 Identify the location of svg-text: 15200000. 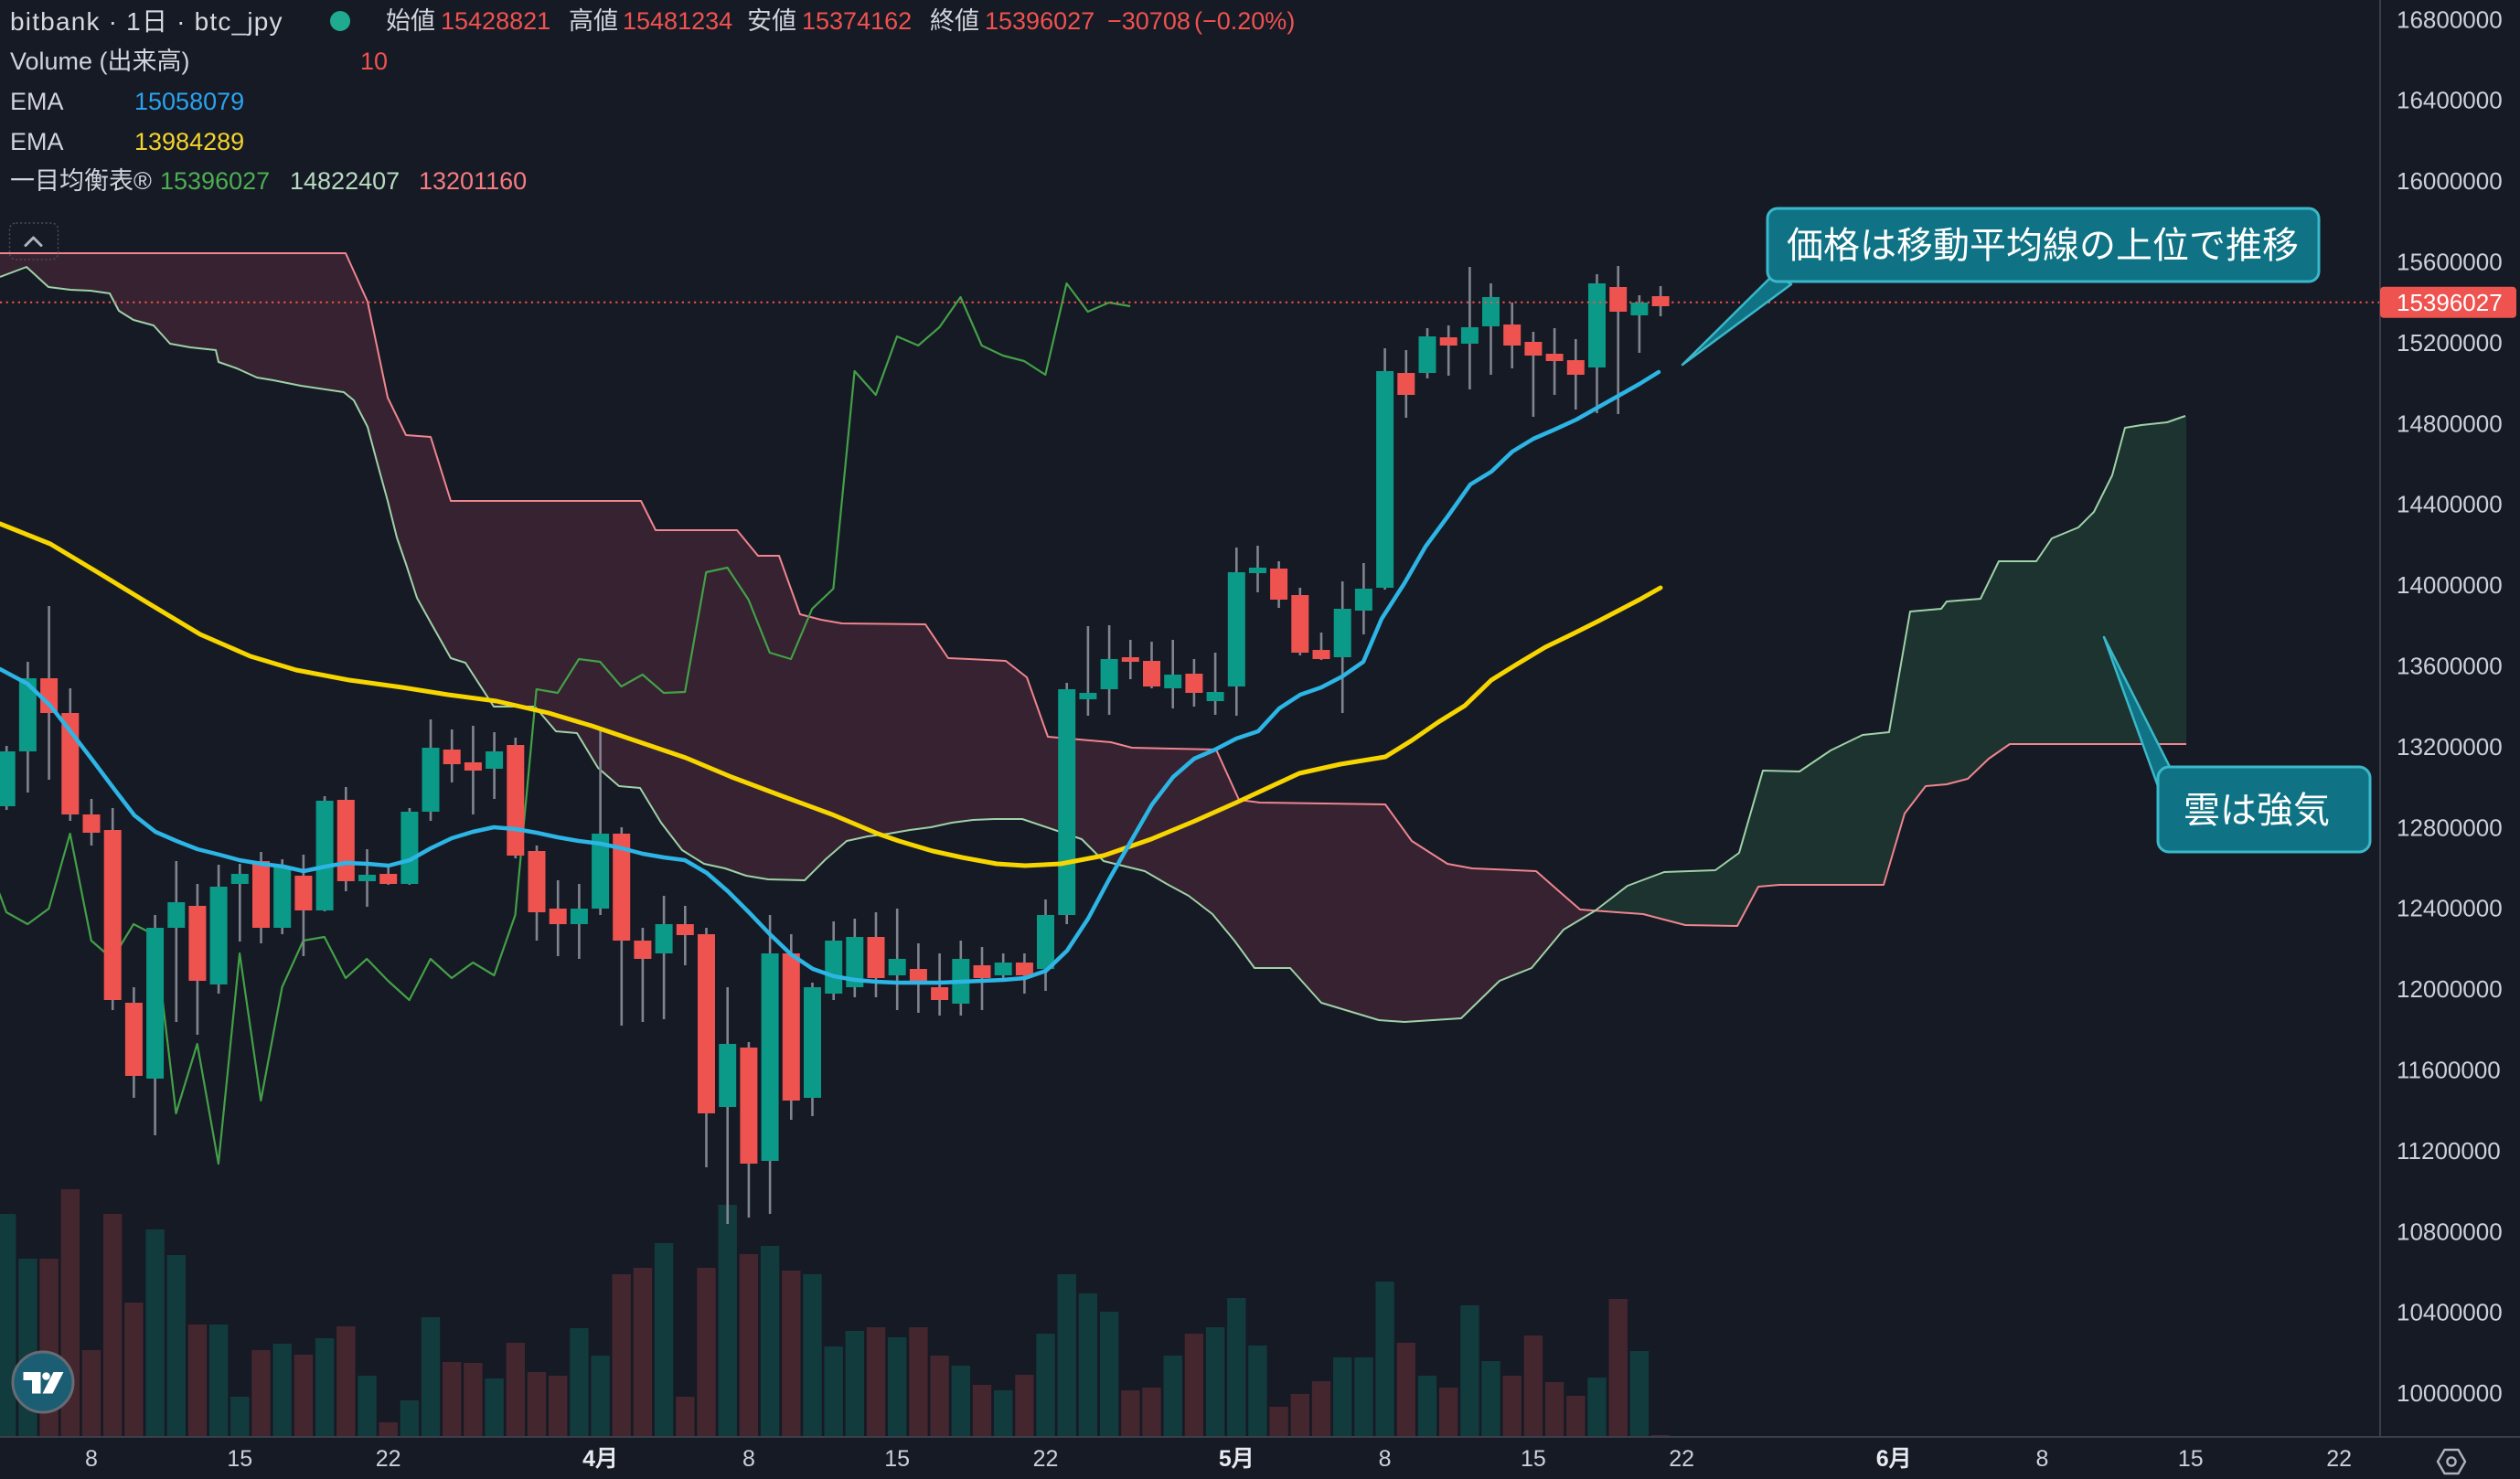
(2450, 342).